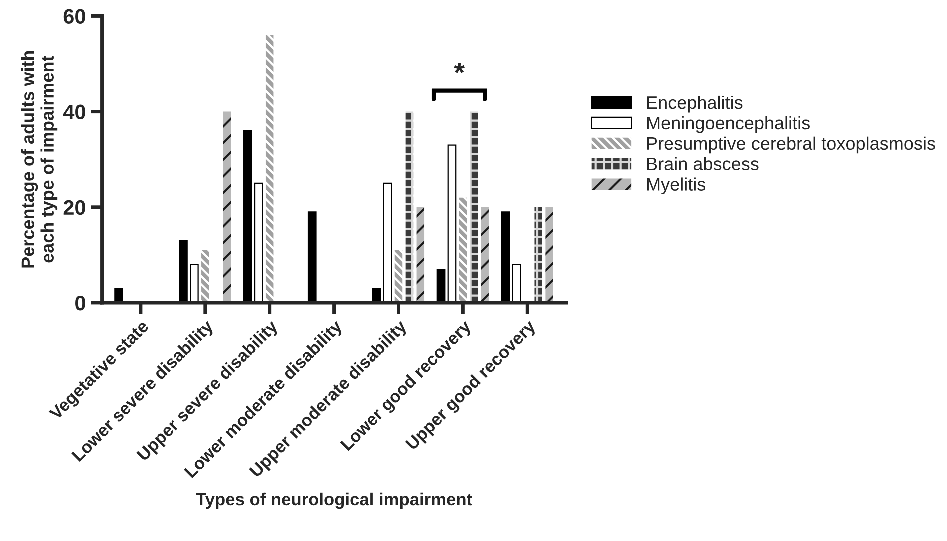 The image size is (947, 541). What do you see at coordinates (695, 104) in the screenshot?
I see `legend-label: Encephalitis` at bounding box center [695, 104].